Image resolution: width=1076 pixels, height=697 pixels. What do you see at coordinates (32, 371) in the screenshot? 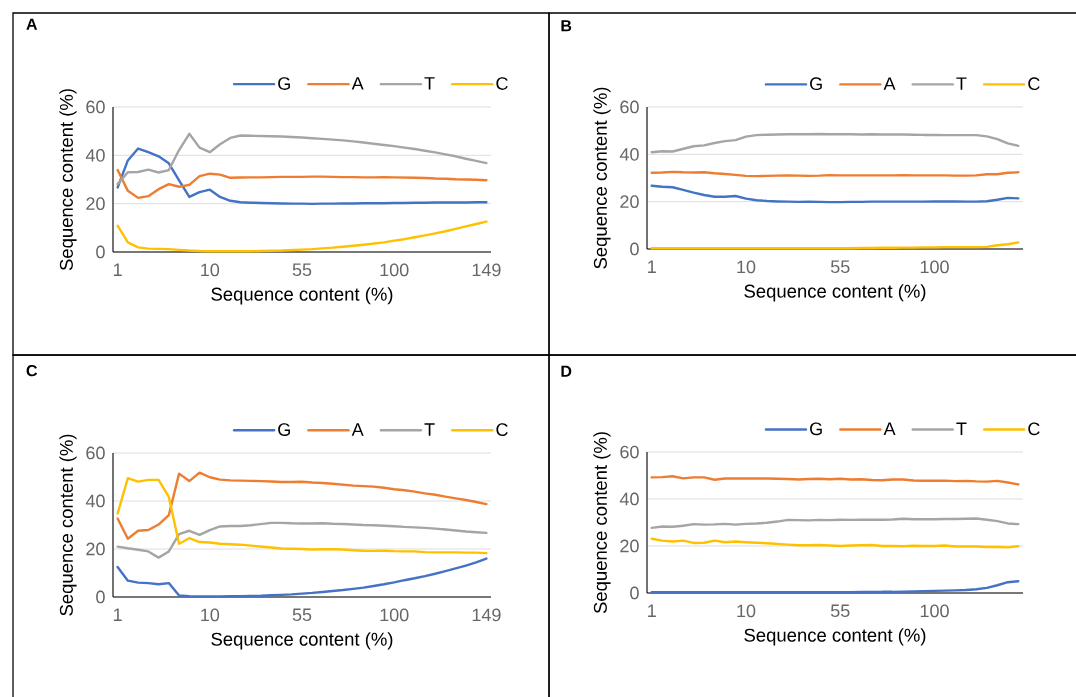
I see `chart-title: C` at bounding box center [32, 371].